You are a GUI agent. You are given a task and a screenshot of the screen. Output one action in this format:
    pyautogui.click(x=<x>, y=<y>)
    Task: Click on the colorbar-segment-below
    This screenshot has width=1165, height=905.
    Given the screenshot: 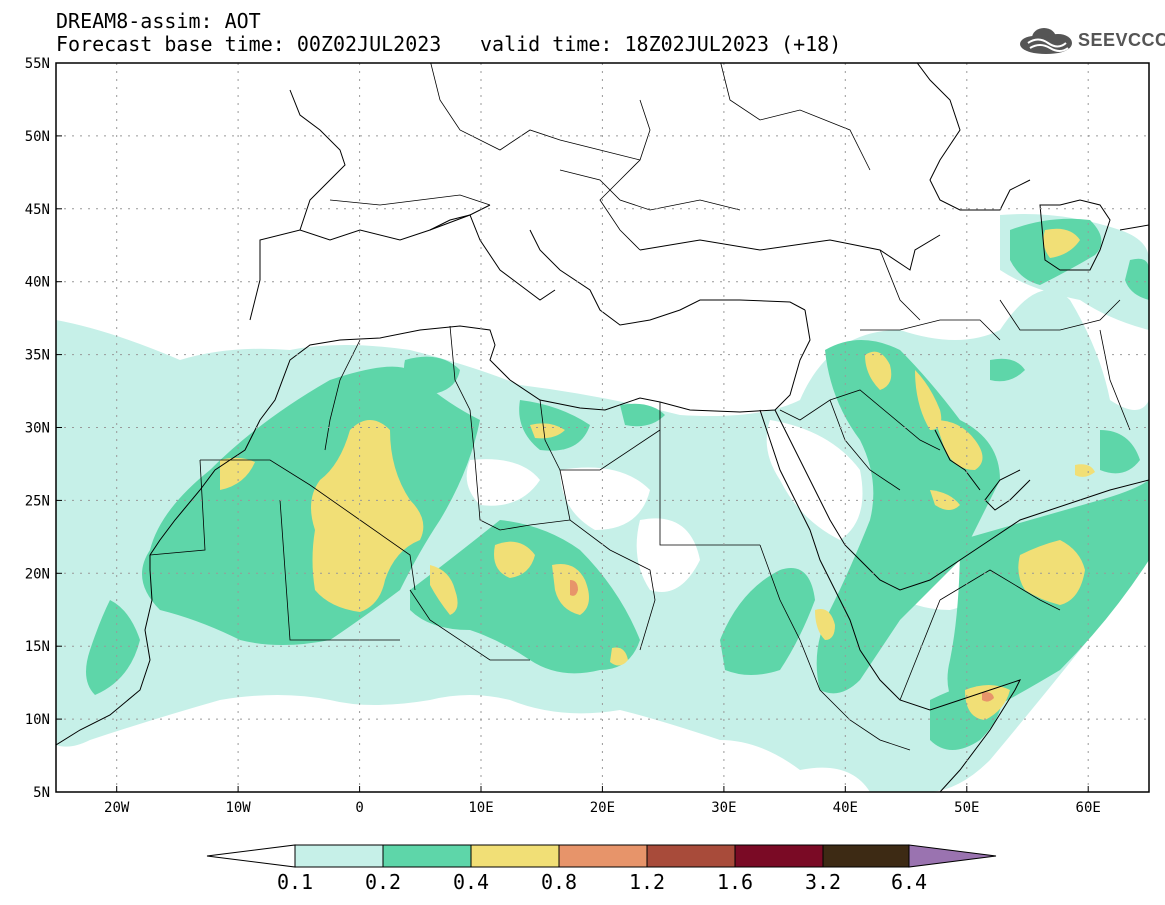 What is the action you would take?
    pyautogui.click(x=251, y=856)
    